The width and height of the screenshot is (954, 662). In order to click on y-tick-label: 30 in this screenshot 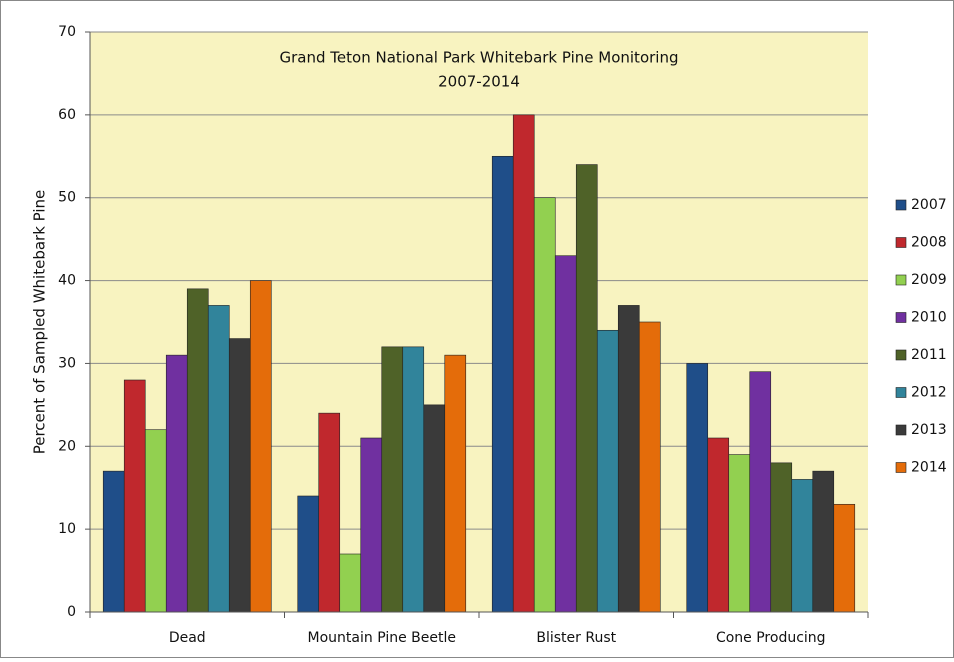, I will do `click(67, 363)`.